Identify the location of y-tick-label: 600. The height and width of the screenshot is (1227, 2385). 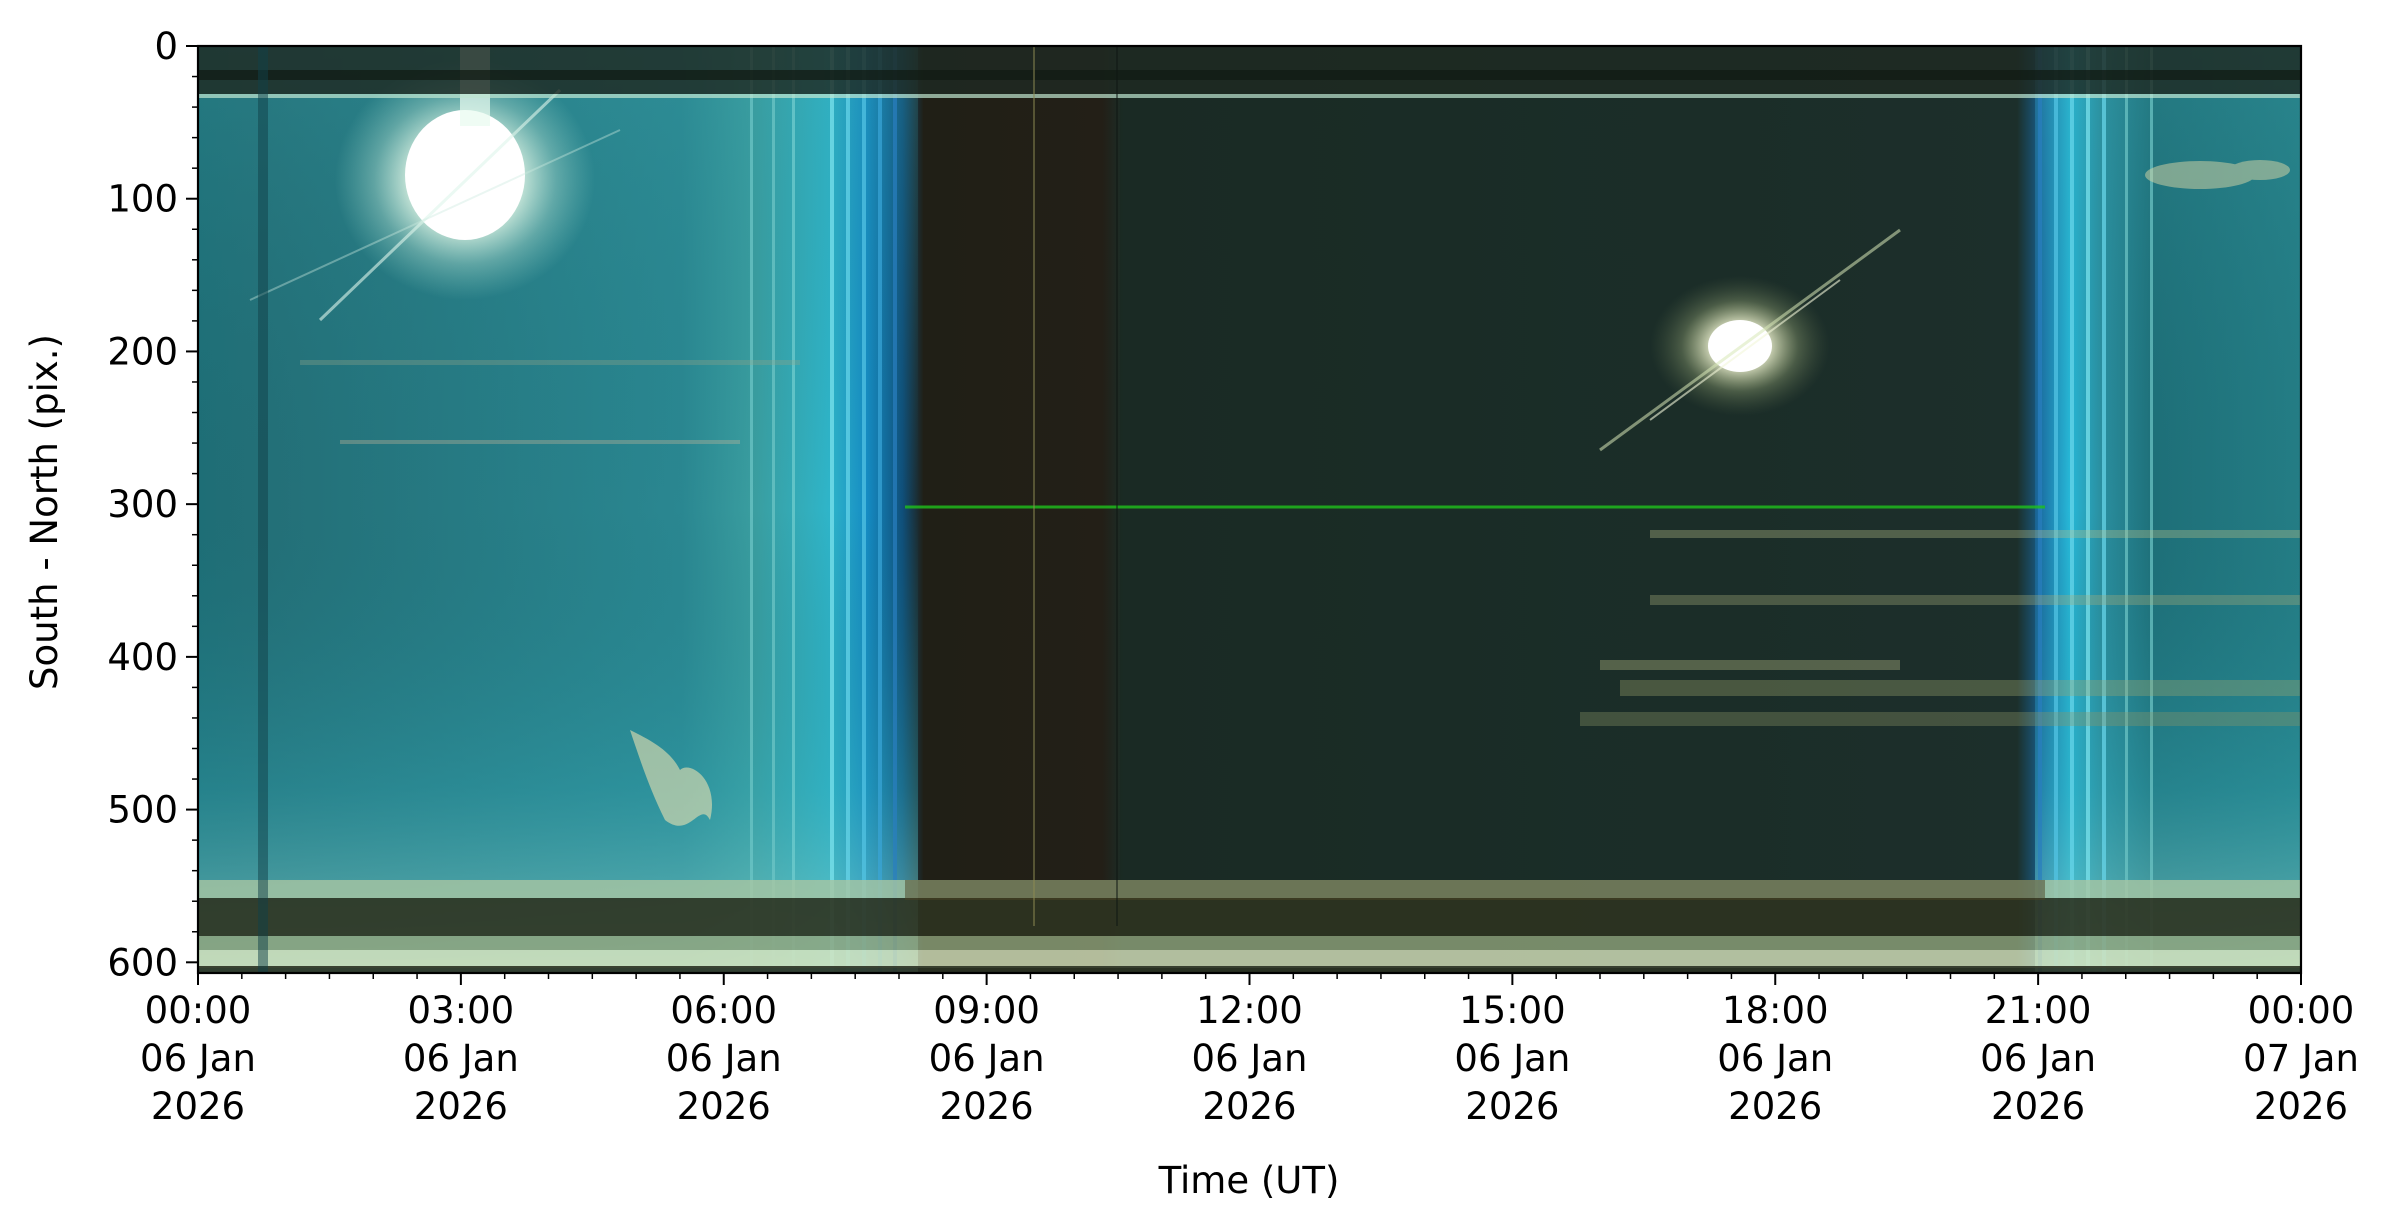
(142, 962).